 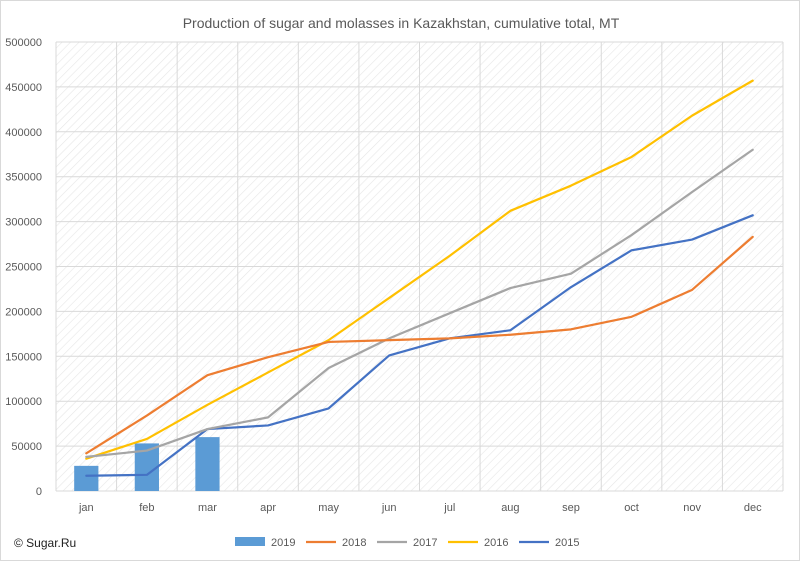 What do you see at coordinates (23, 402) in the screenshot?
I see `y-tick-label: 100000` at bounding box center [23, 402].